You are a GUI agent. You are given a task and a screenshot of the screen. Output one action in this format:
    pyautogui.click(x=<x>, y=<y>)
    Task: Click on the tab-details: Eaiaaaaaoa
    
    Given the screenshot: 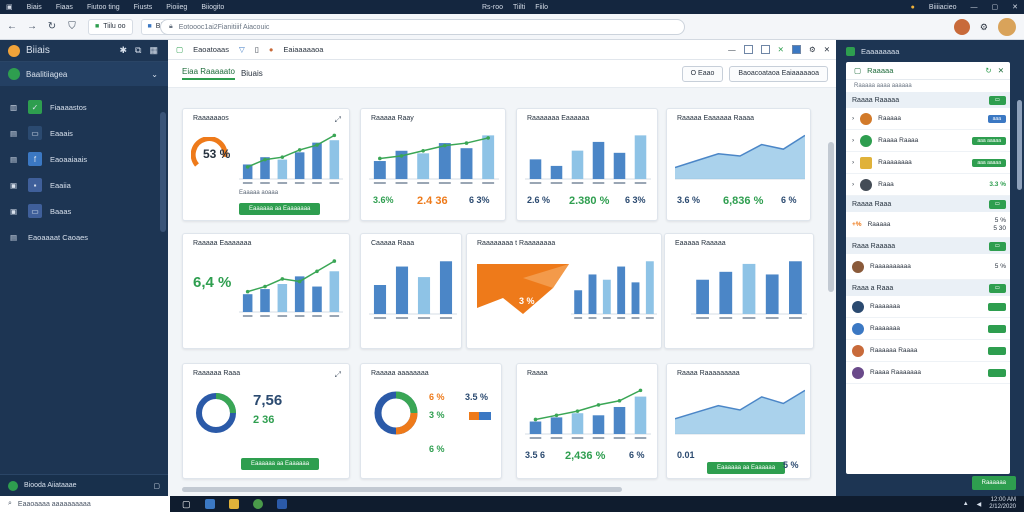 What is the action you would take?
    pyautogui.click(x=303, y=49)
    